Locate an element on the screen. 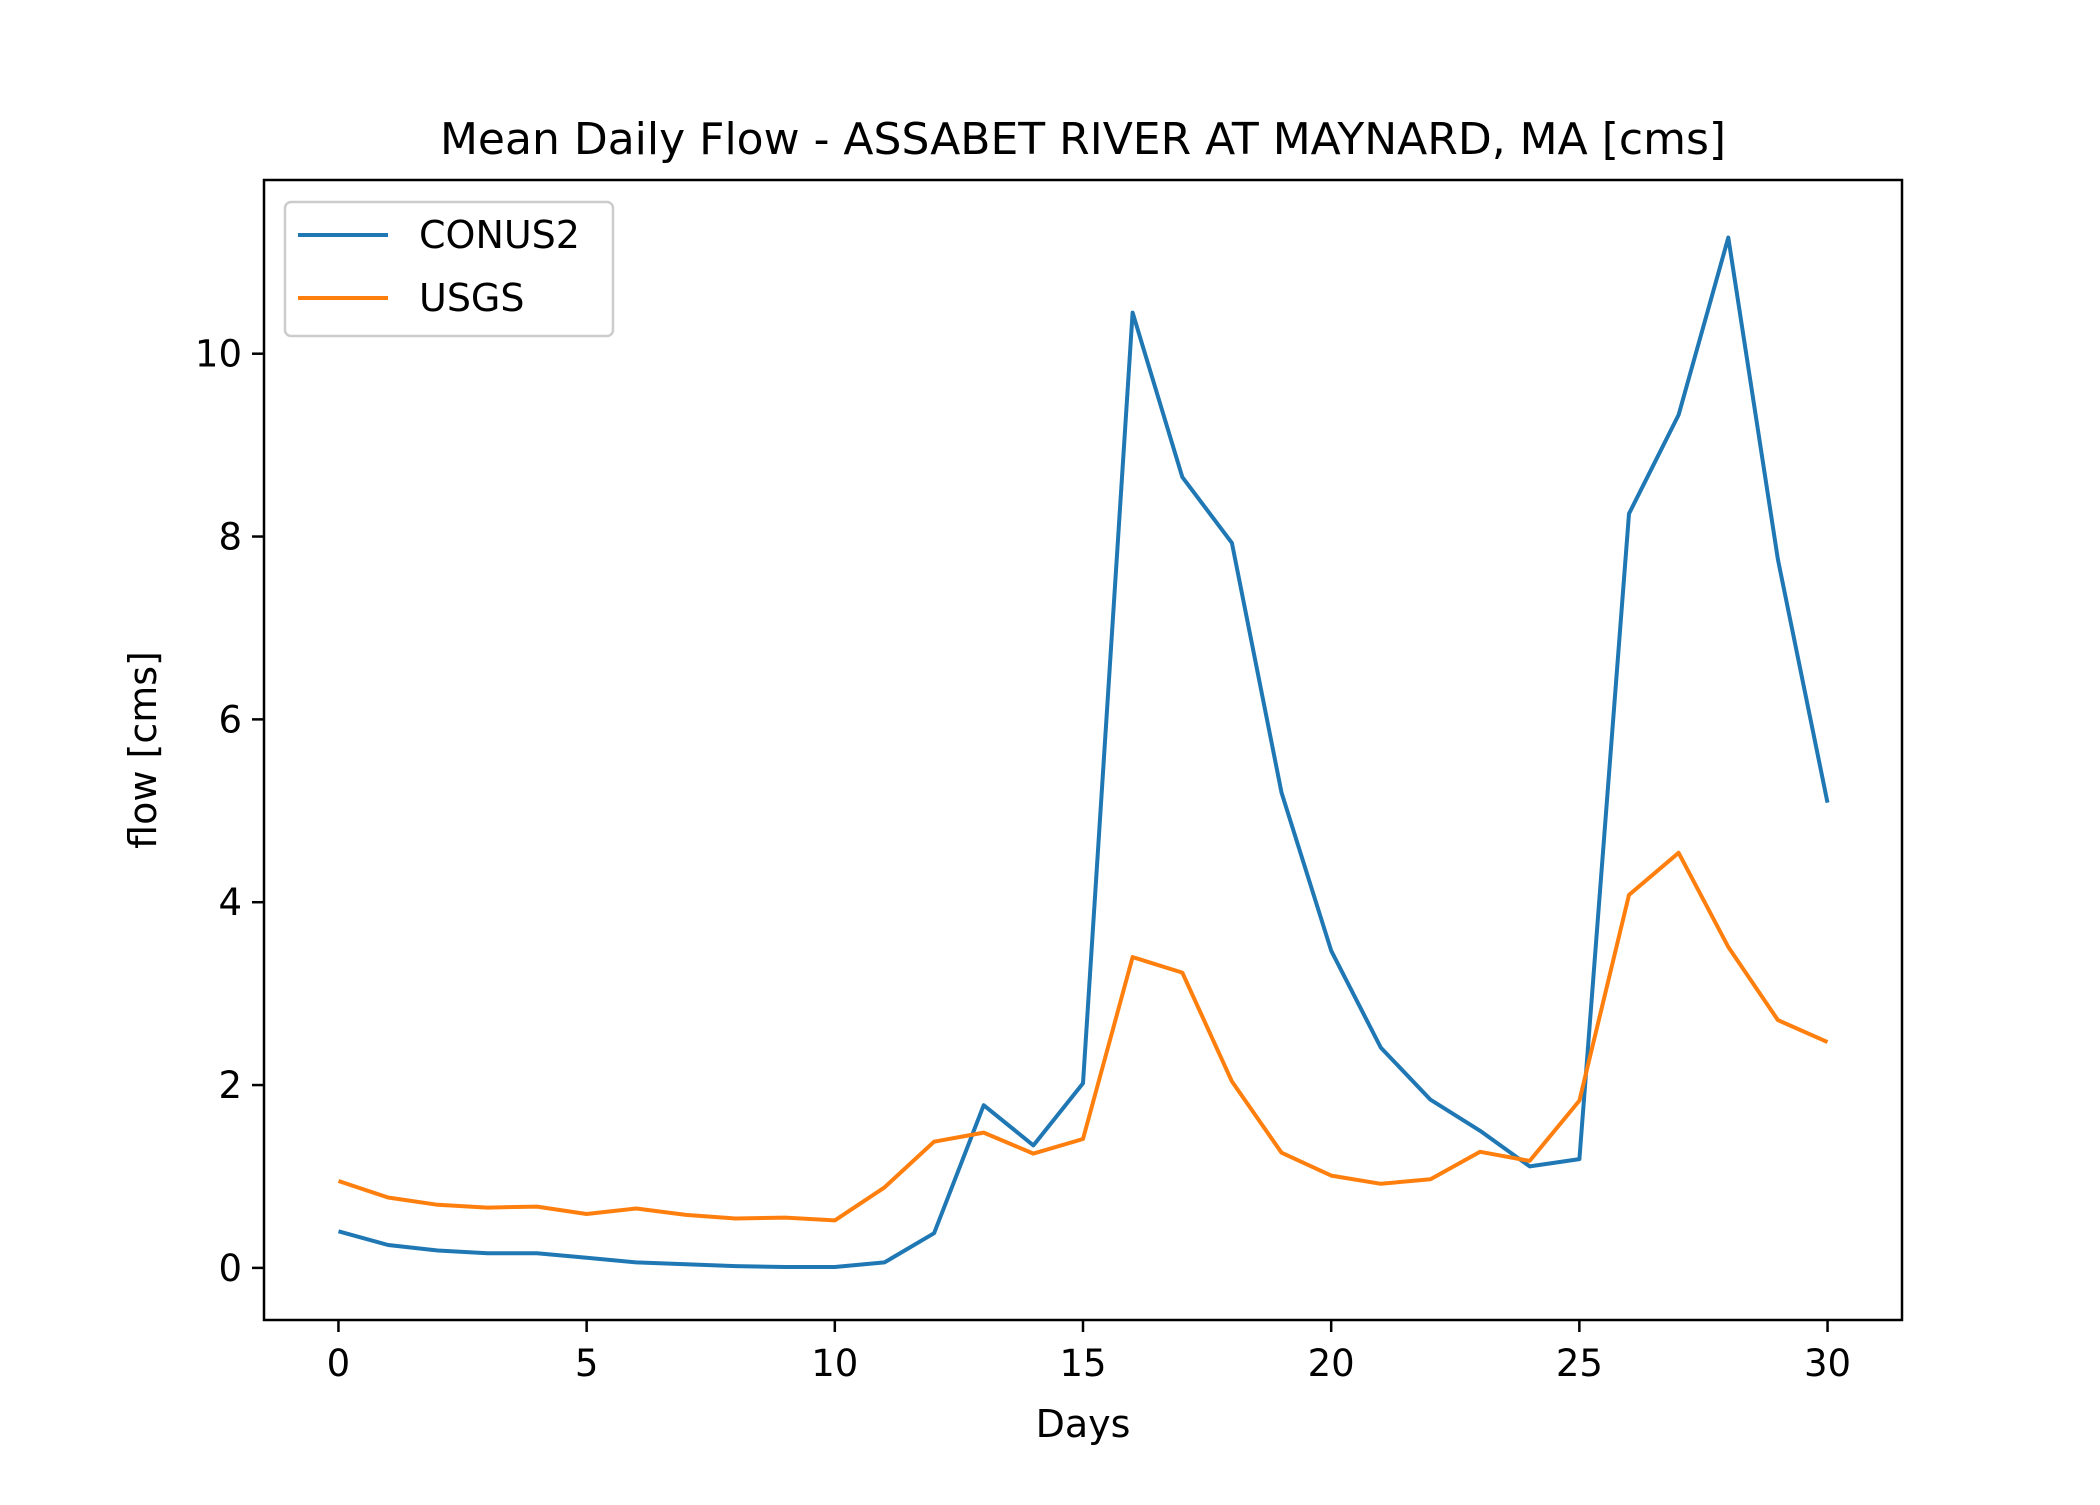  x-tick-label: 5 is located at coordinates (587, 1363).